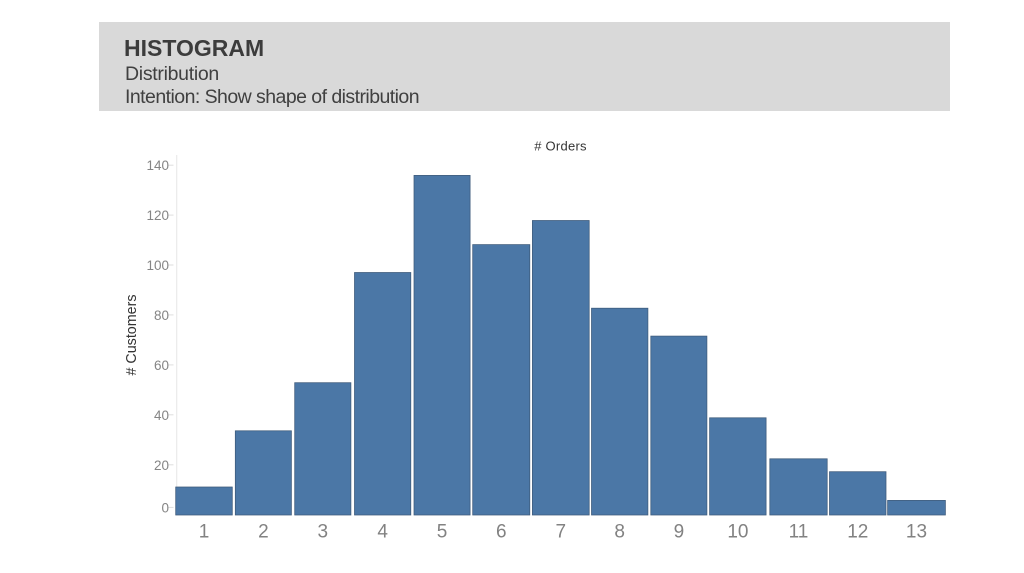  What do you see at coordinates (679, 531) in the screenshot?
I see `svg-text: 9` at bounding box center [679, 531].